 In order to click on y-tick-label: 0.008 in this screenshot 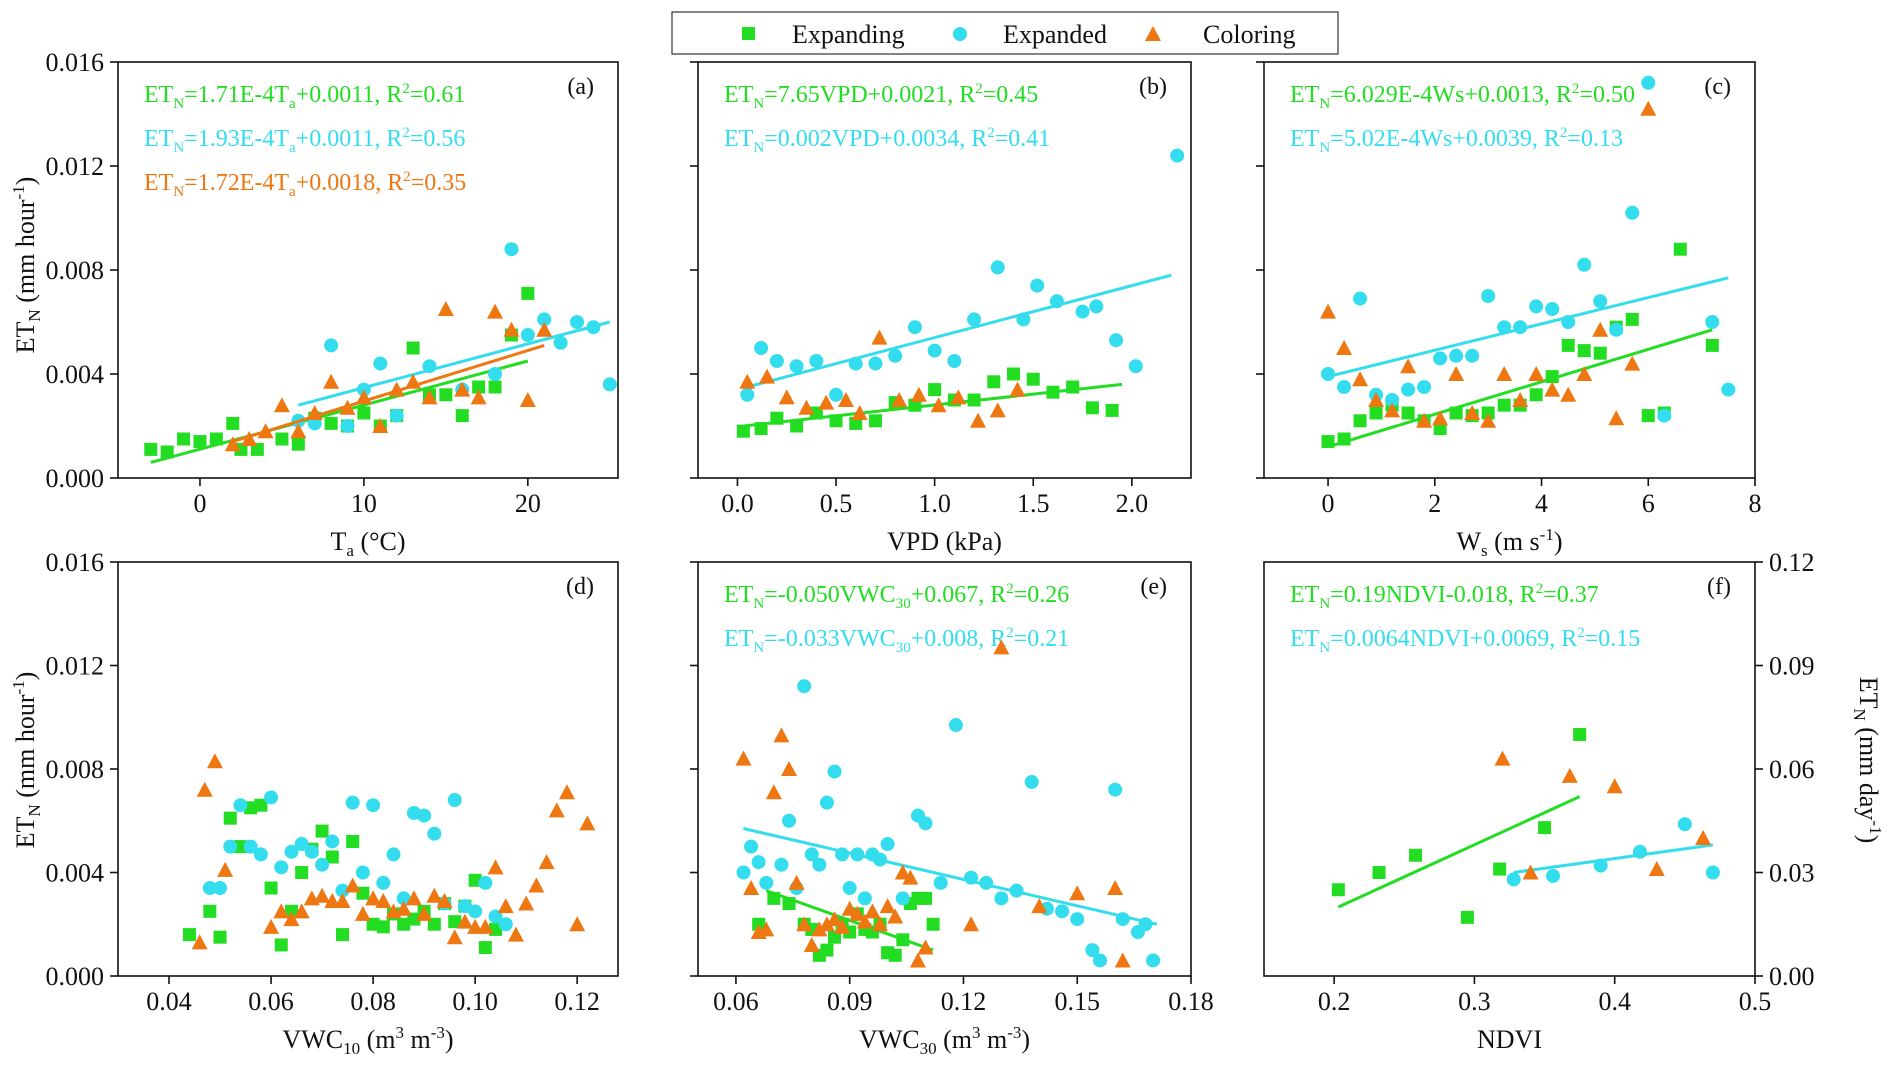, I will do `click(75, 769)`.